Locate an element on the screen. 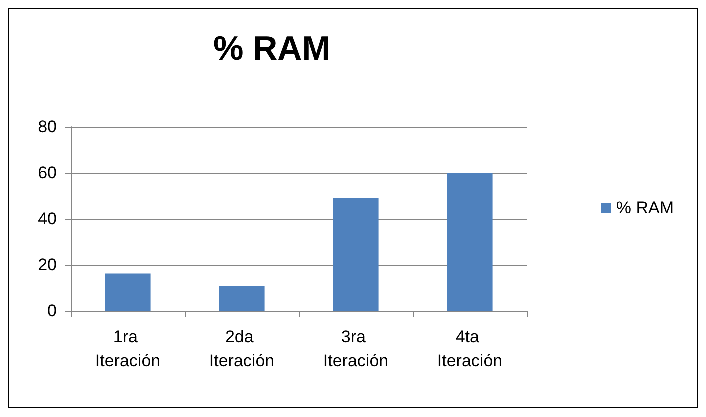 This screenshot has height=417, width=706. y-tick-label: 40 is located at coordinates (47, 219).